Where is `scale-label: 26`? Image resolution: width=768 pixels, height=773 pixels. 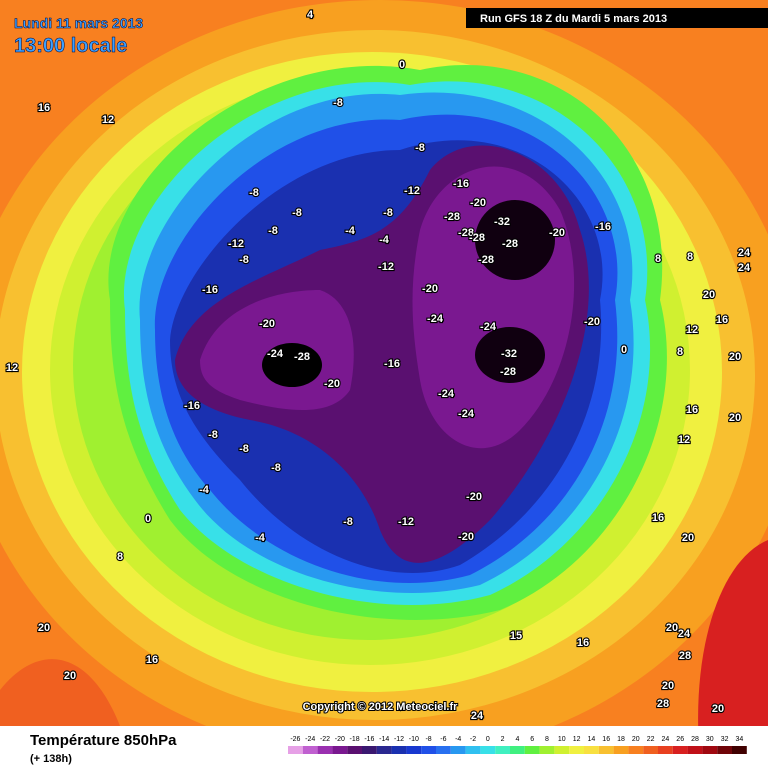
scale-label: 26 is located at coordinates (680, 739).